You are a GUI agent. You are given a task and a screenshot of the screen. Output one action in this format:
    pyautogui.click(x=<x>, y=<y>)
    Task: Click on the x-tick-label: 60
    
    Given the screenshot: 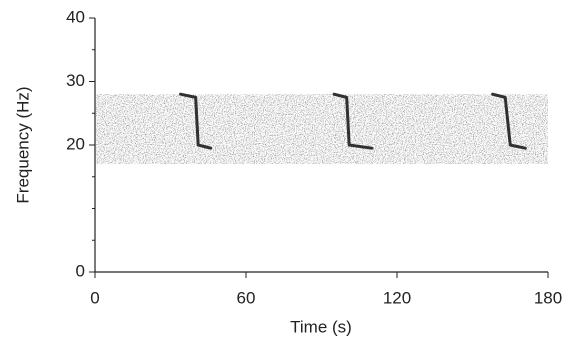 What is the action you would take?
    pyautogui.click(x=246, y=297)
    